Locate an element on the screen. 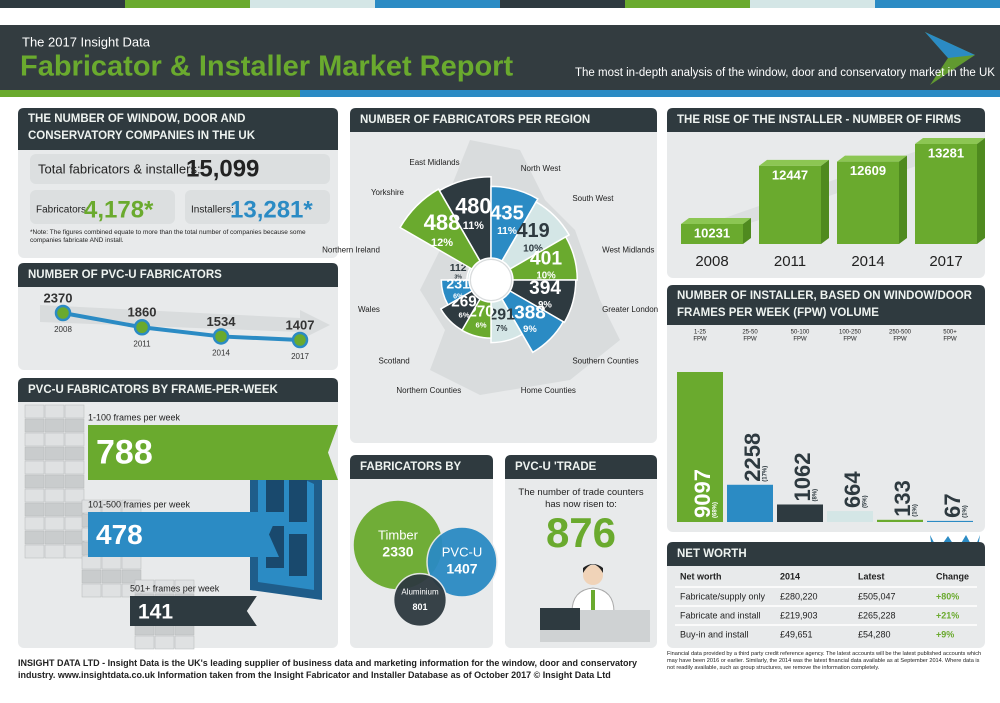 This screenshot has width=1000, height=703. bar-value: 12447 is located at coordinates (790, 174).